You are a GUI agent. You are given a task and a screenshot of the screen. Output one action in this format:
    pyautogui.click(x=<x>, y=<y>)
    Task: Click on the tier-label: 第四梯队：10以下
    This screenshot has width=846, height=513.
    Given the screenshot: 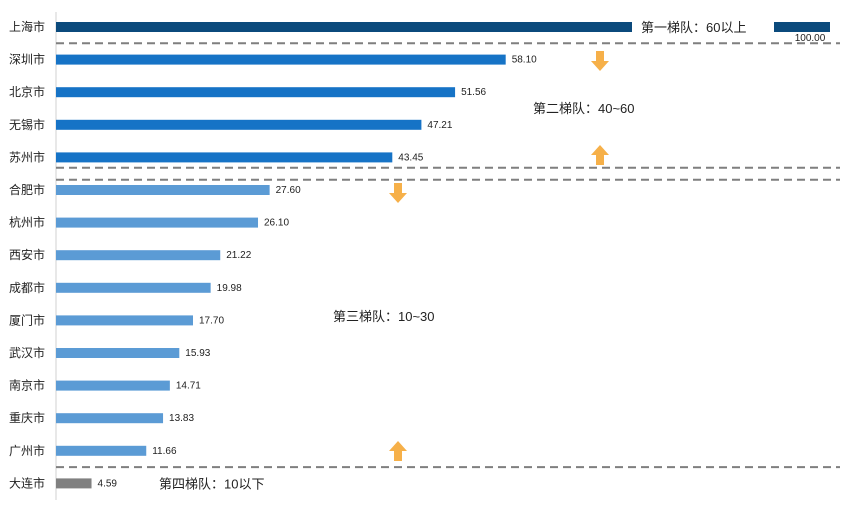 What is the action you would take?
    pyautogui.click(x=211, y=483)
    